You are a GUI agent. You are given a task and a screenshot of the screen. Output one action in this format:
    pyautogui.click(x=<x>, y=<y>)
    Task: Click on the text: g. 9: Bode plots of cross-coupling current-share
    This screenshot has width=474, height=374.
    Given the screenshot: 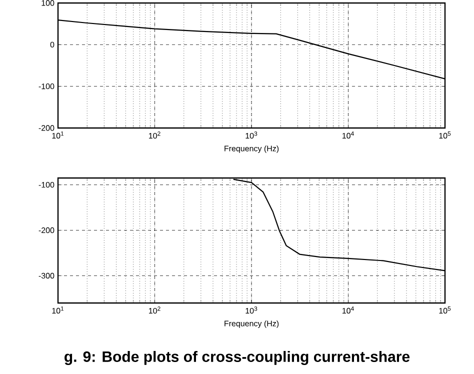 What is the action you would take?
    pyautogui.click(x=237, y=358)
    